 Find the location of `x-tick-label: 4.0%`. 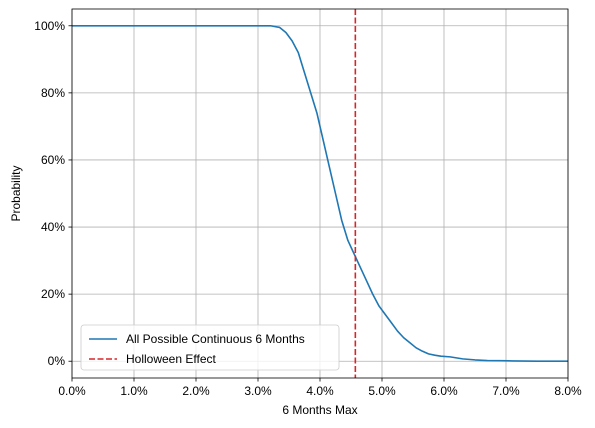

x-tick-label: 4.0% is located at coordinates (320, 391).